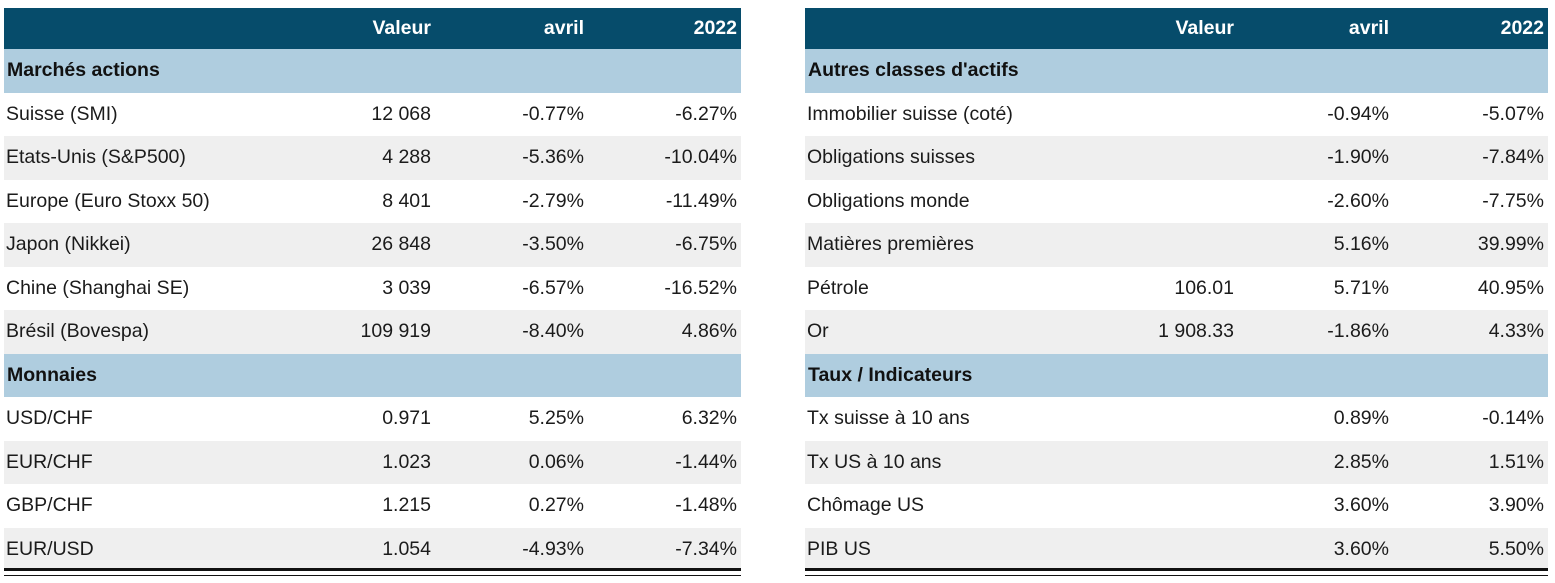 The height and width of the screenshot is (583, 1555). I want to click on row-2022: -0.14%, so click(1470, 419).